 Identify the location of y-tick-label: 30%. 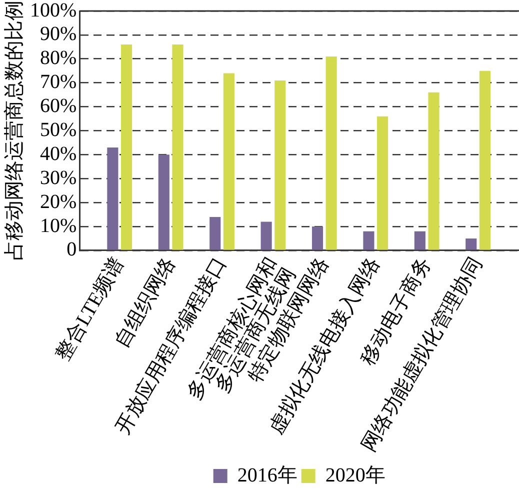
(58, 177).